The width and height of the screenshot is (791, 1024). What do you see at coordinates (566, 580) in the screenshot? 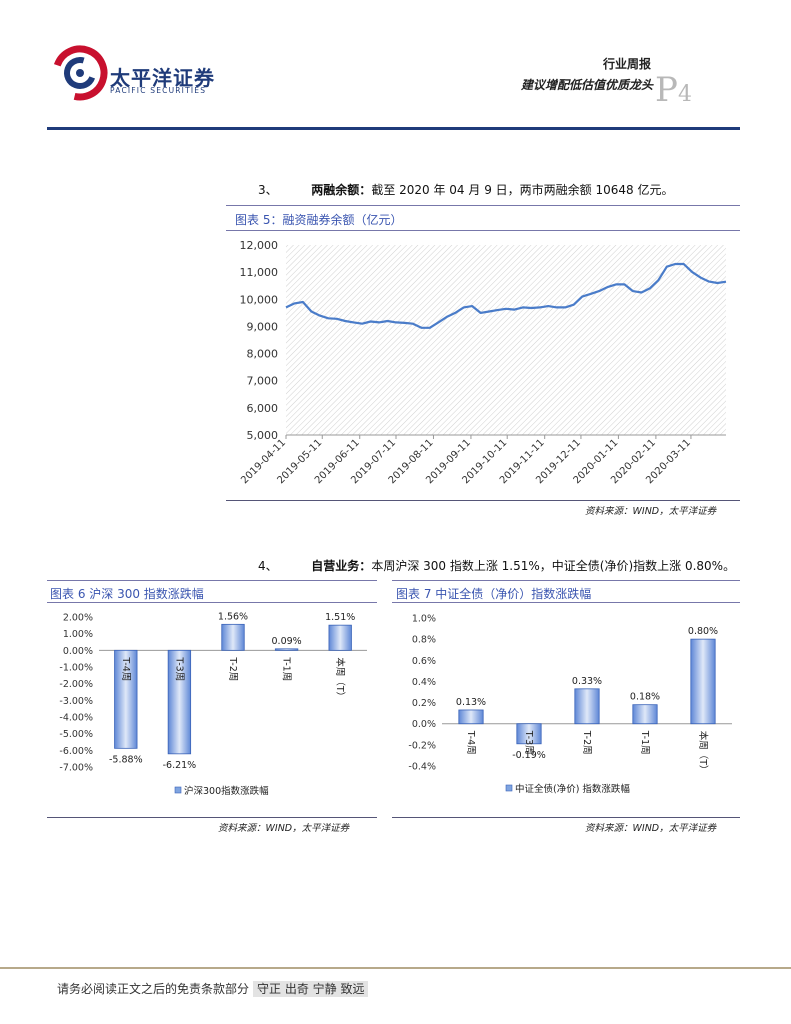
I see `figure-7-top-rule` at bounding box center [566, 580].